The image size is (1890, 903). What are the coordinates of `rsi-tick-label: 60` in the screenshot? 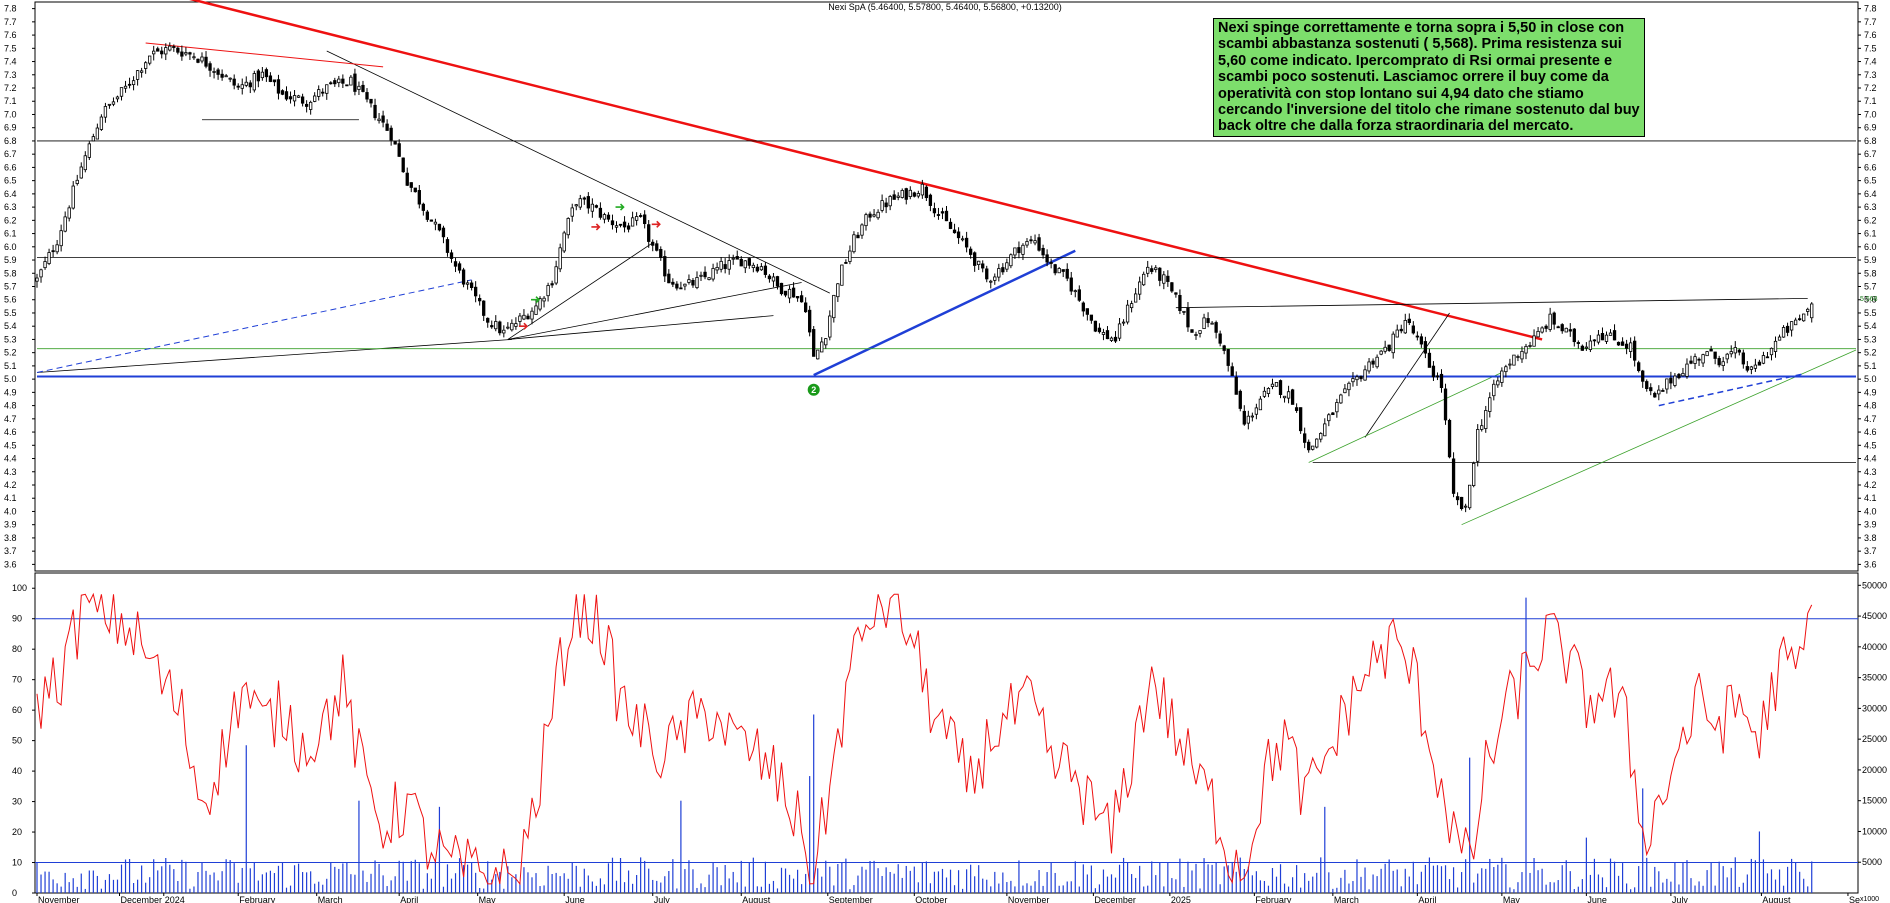 It's located at (17, 710).